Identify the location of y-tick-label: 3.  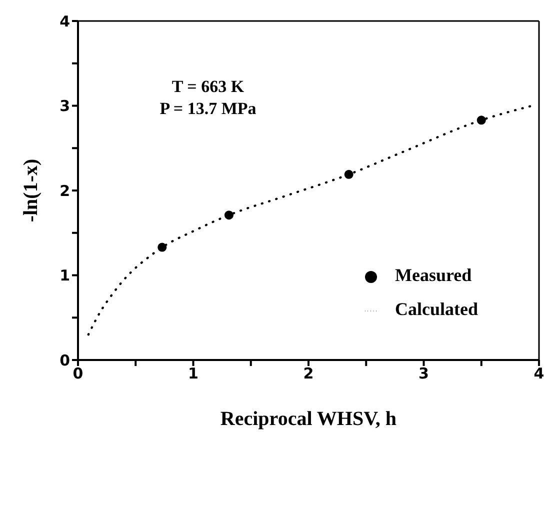
(65, 106).